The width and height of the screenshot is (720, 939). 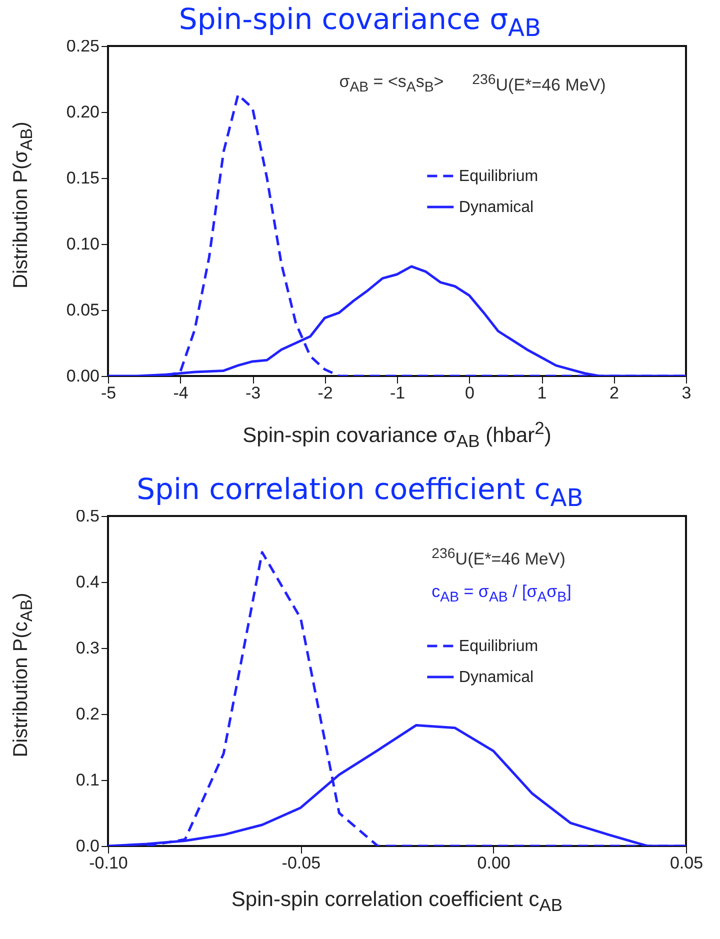 I want to click on x-tick-label: -3, so click(x=253, y=393).